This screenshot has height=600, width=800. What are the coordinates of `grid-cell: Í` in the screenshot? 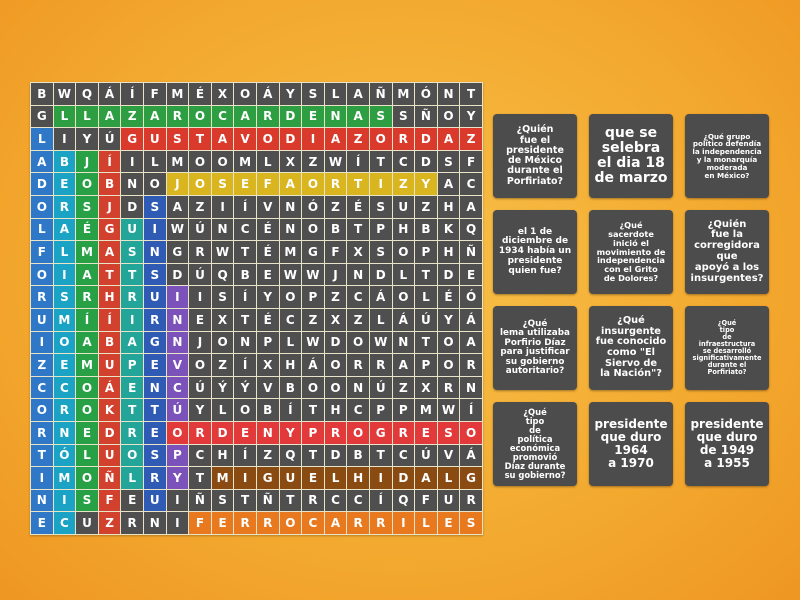 It's located at (109, 319).